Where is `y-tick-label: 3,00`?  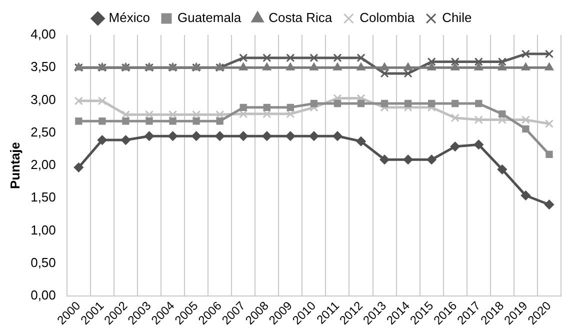
y-tick-label: 3,00 is located at coordinates (43, 99).